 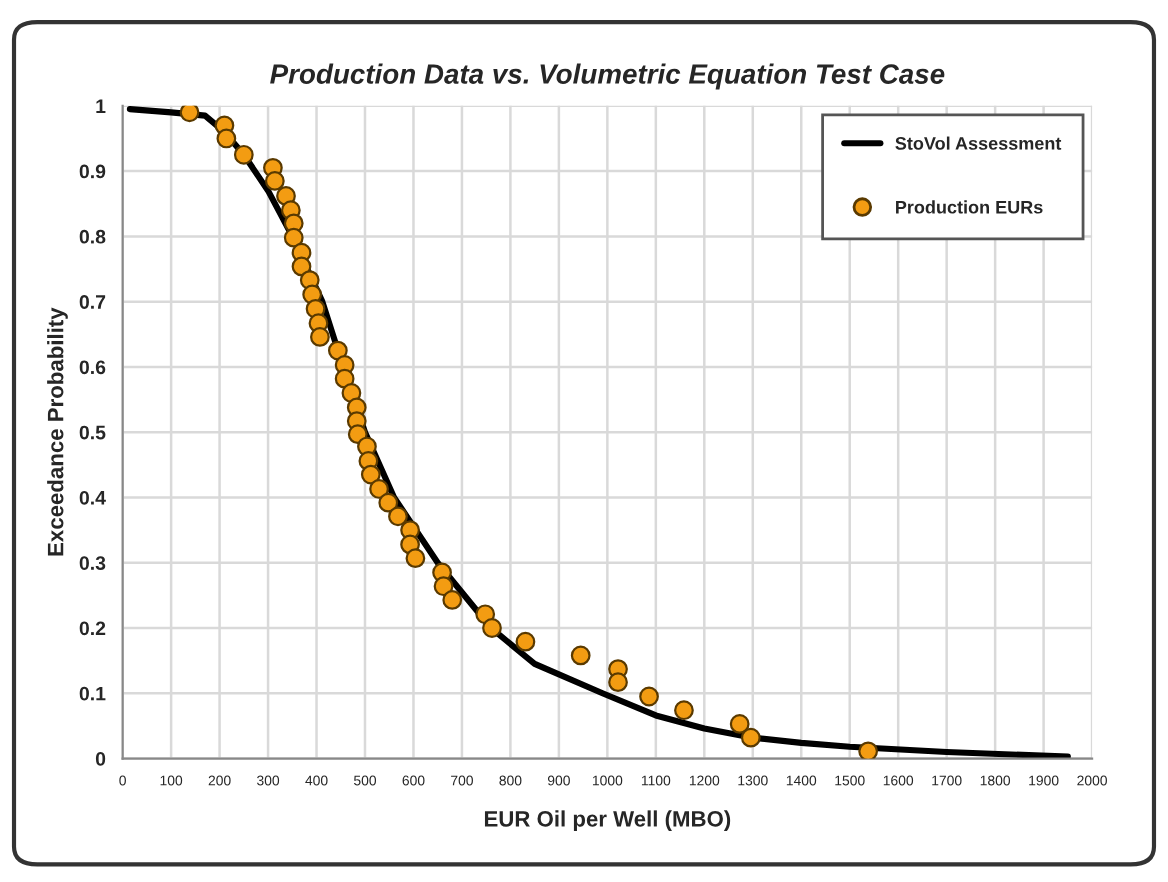 I want to click on y-tick-label: 0, so click(x=100, y=758).